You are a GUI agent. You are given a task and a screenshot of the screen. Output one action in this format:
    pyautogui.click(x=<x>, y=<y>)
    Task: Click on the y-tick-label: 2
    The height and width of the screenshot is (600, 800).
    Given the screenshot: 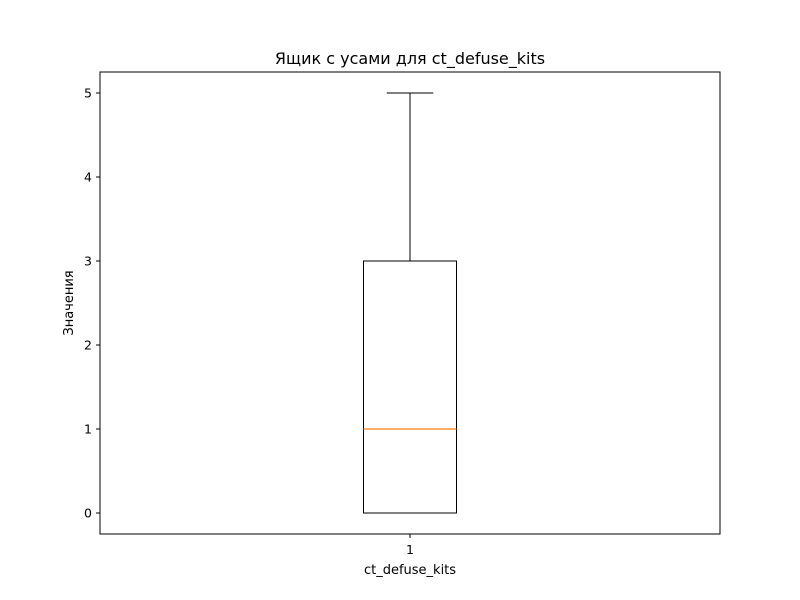 What is the action you would take?
    pyautogui.click(x=88, y=345)
    